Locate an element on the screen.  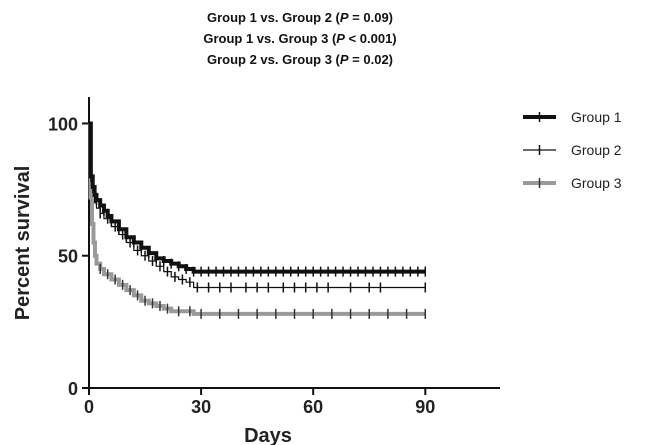
annotation-1-suffix: = 0.09) is located at coordinates (371, 17).